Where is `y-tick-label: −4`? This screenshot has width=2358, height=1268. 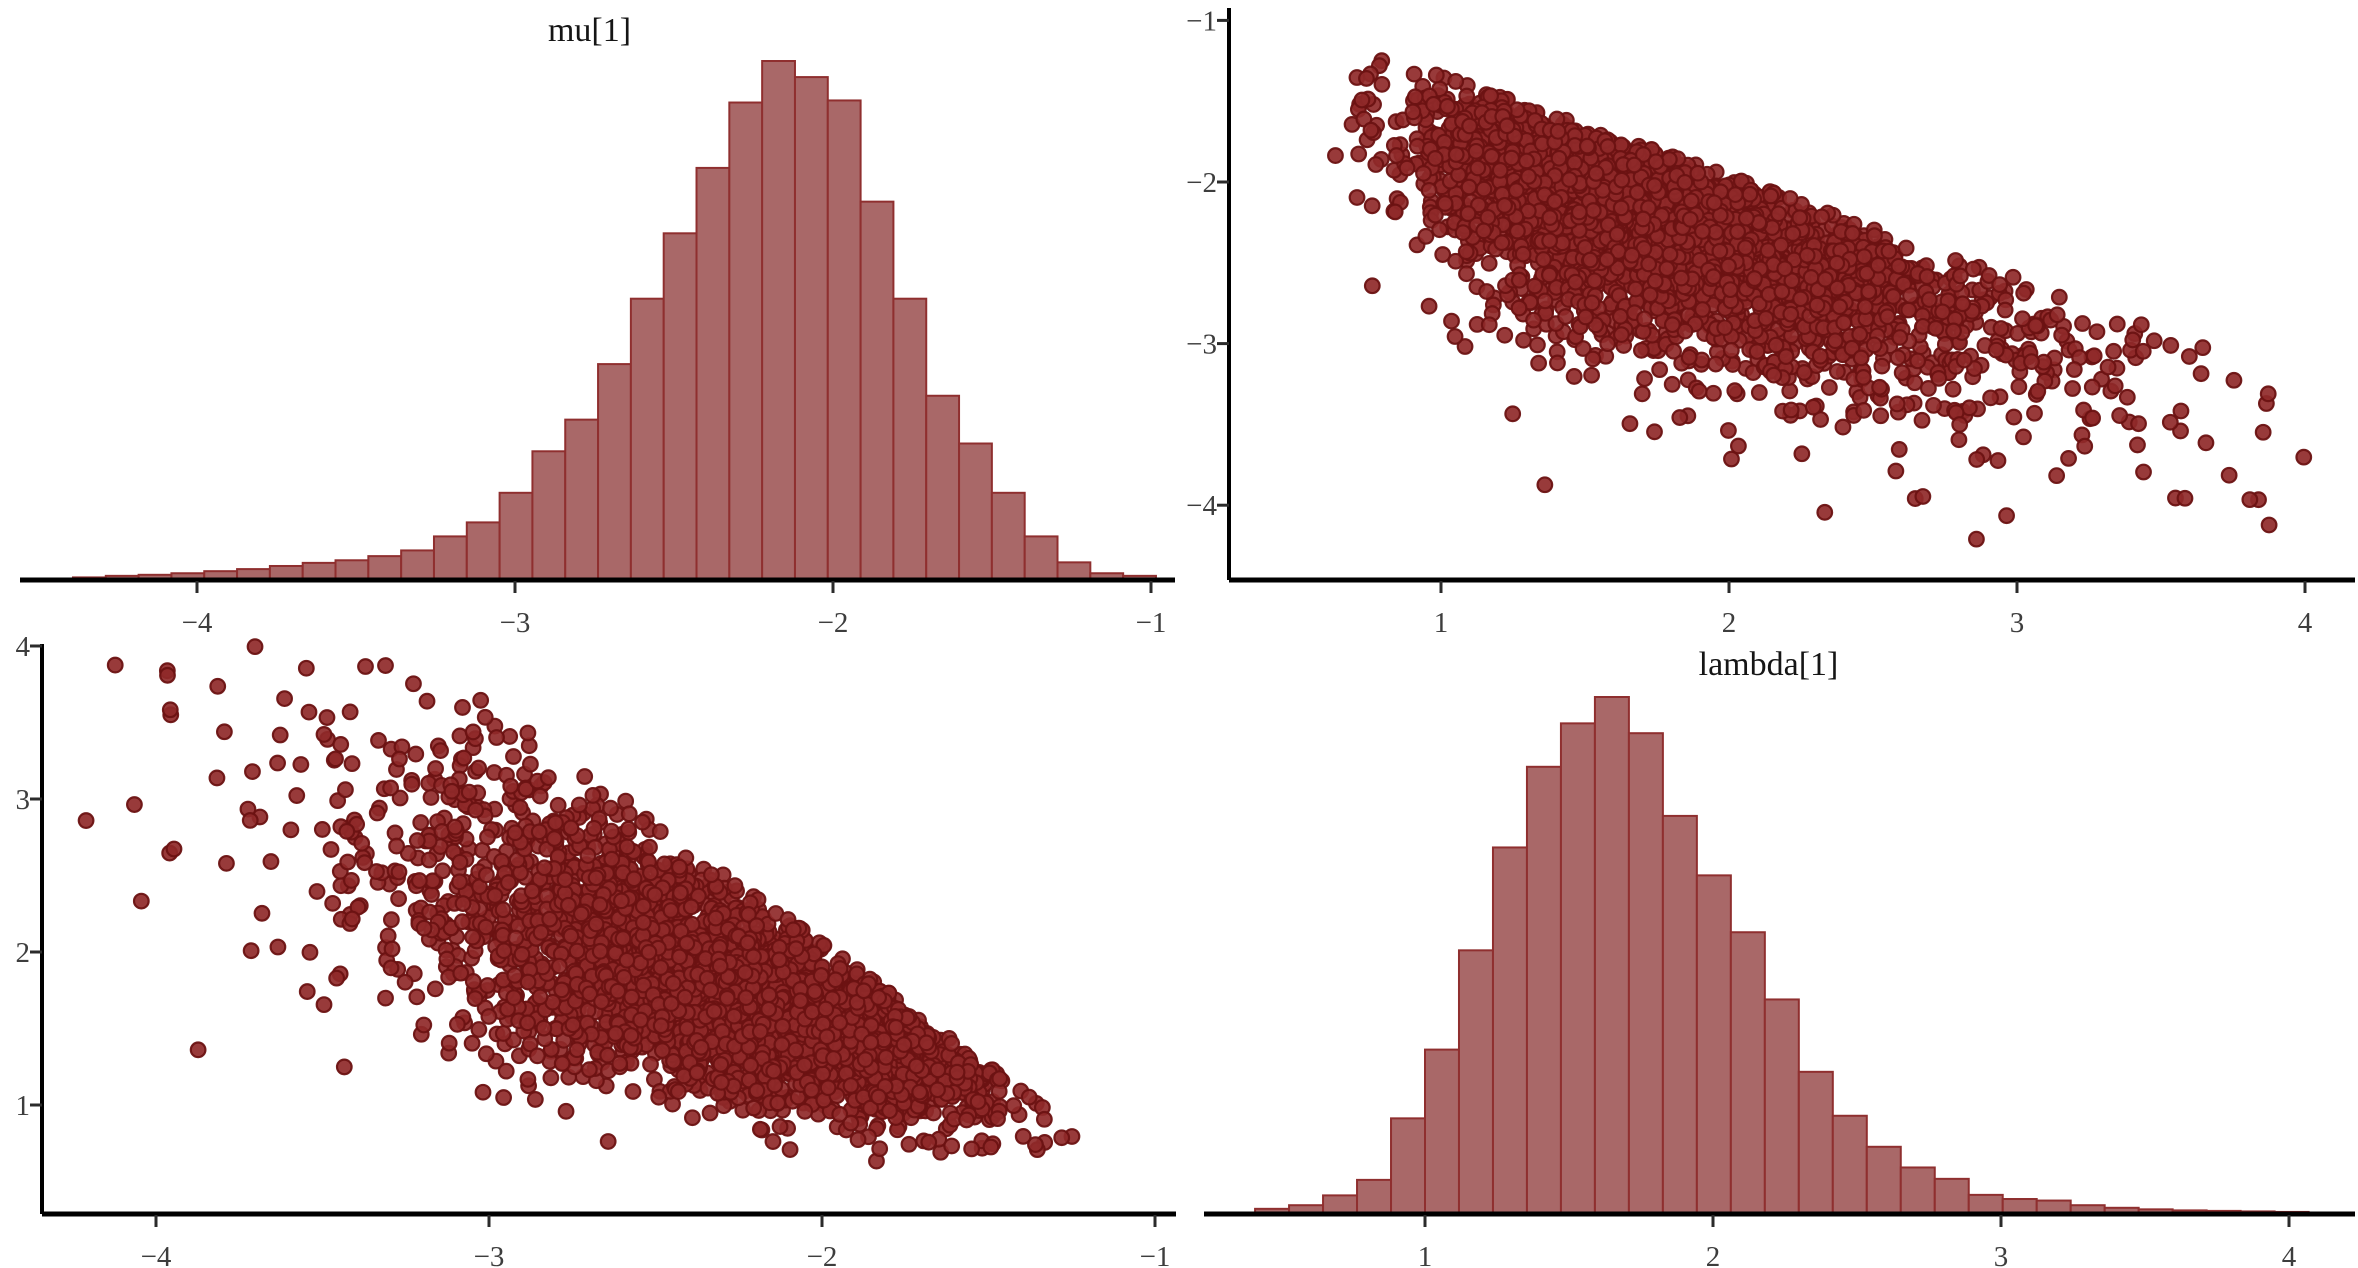
y-tick-label: −4 is located at coordinates (1201, 506).